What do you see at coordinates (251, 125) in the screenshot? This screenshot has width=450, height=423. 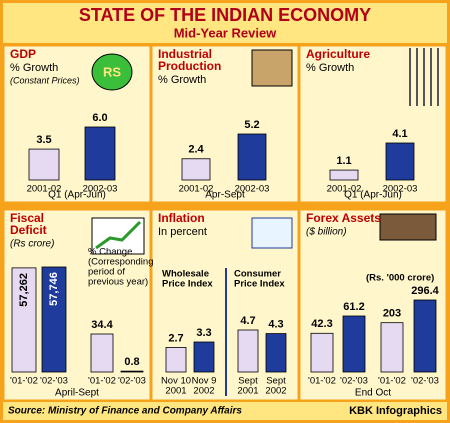 I see `value-label: 5.2` at bounding box center [251, 125].